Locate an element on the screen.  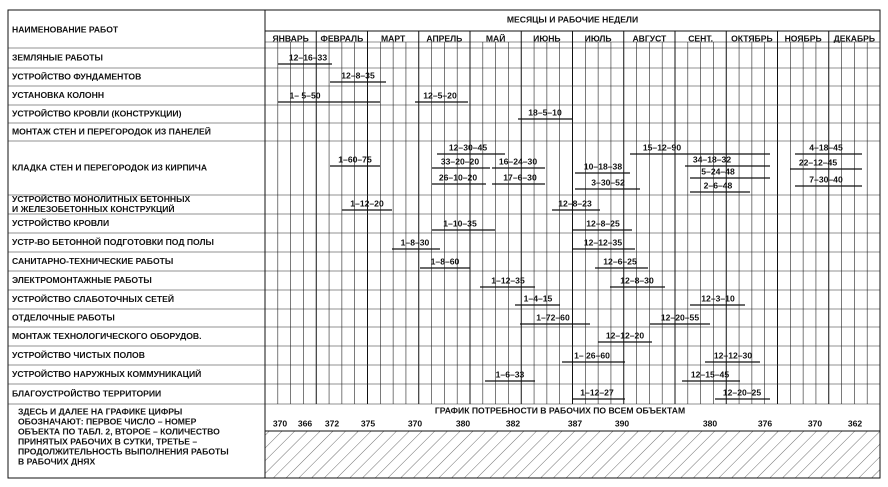
row-name: УСТРОЙСТВО КРОВЛИ is located at coordinates (60, 222).